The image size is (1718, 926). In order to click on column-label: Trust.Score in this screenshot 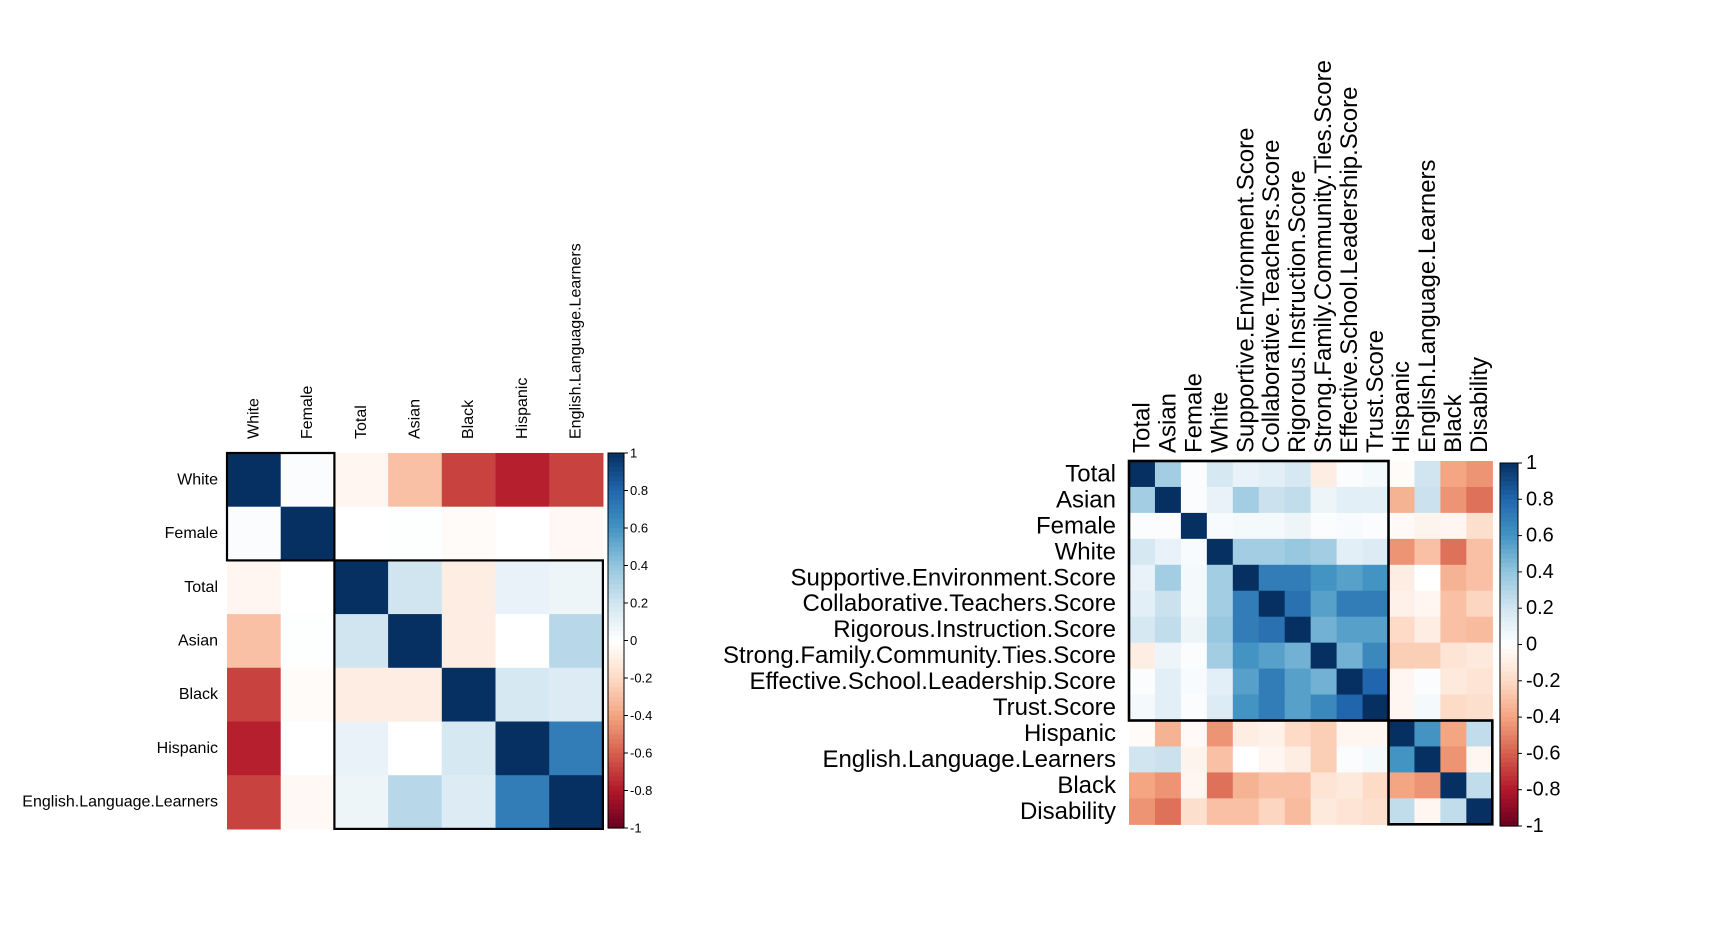, I will do `click(1375, 391)`.